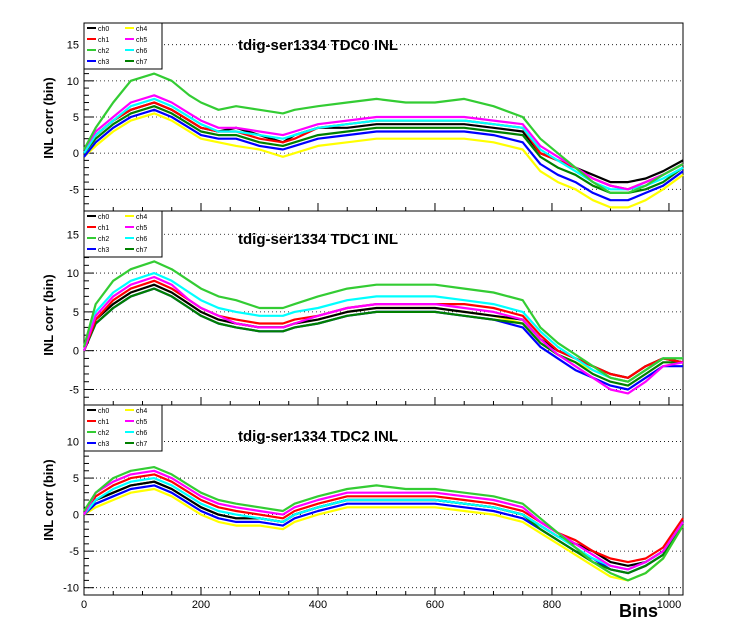 The width and height of the screenshot is (746, 622). Describe the element at coordinates (318, 239) in the screenshot. I see `panel-title: tdig-ser1334 TDC1 INL` at that location.